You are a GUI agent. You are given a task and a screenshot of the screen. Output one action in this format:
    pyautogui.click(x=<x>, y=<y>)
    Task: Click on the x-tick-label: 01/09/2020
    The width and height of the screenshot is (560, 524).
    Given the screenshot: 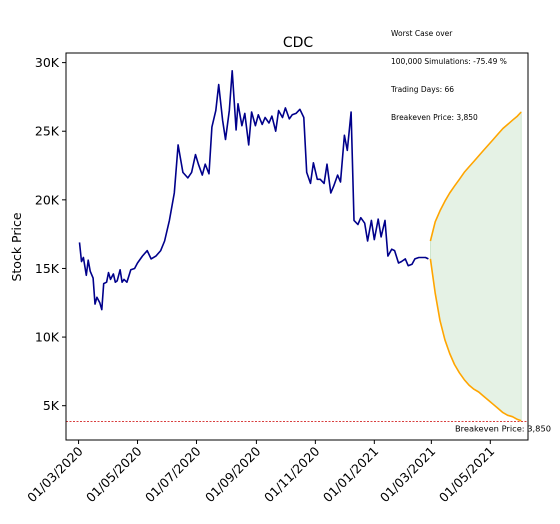 What is the action you would take?
    pyautogui.click(x=233, y=474)
    